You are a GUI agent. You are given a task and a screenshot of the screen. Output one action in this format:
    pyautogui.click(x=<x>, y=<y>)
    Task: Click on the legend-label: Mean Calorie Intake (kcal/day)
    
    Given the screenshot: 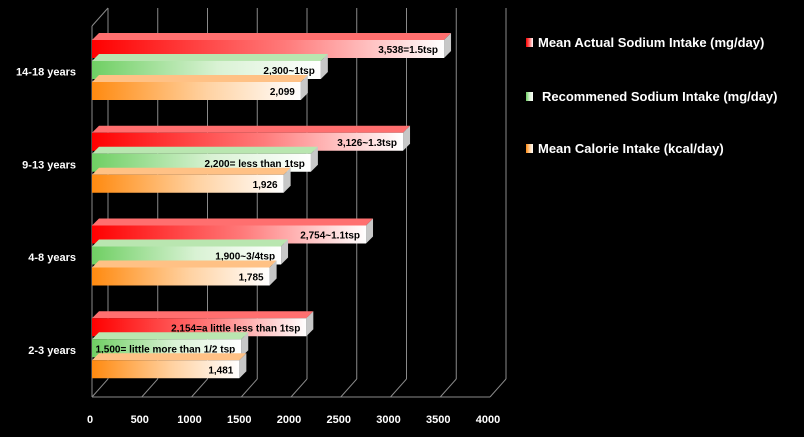 What is the action you would take?
    pyautogui.click(x=631, y=148)
    